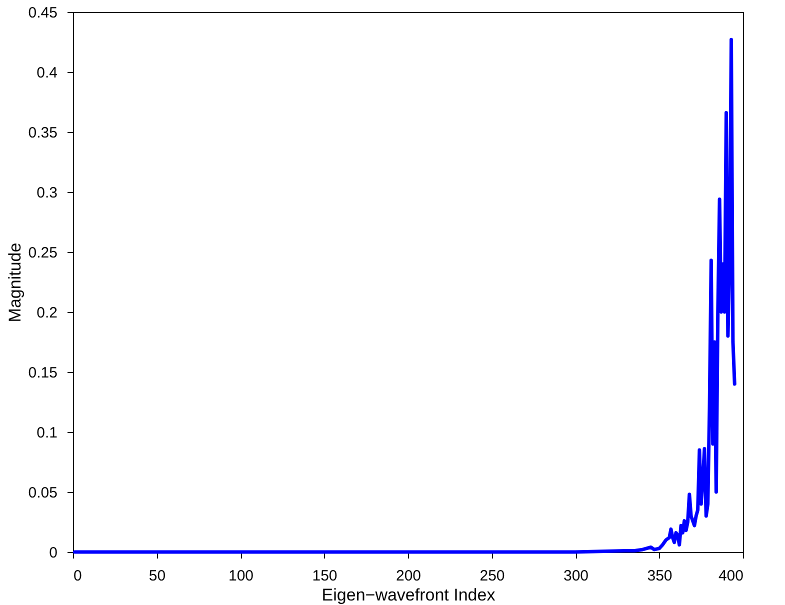  I want to click on x-axis-title: Eigen−wavefront Index, so click(409, 595).